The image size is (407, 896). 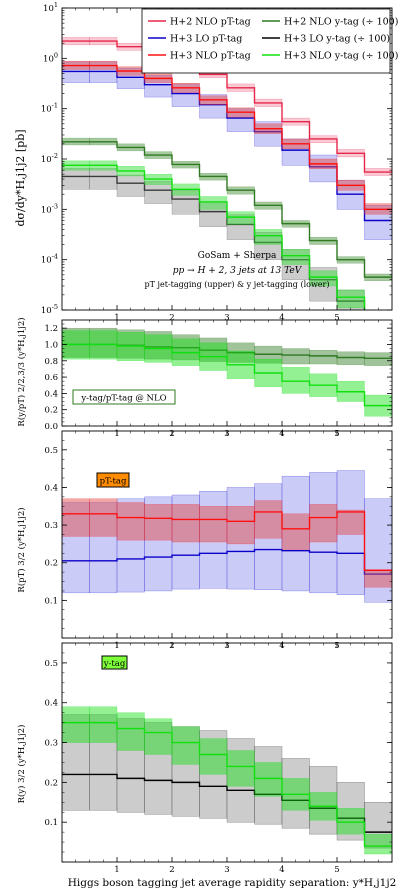 What do you see at coordinates (116, 870) in the screenshot?
I see `ratio-y-xtick-label-0: 1` at bounding box center [116, 870].